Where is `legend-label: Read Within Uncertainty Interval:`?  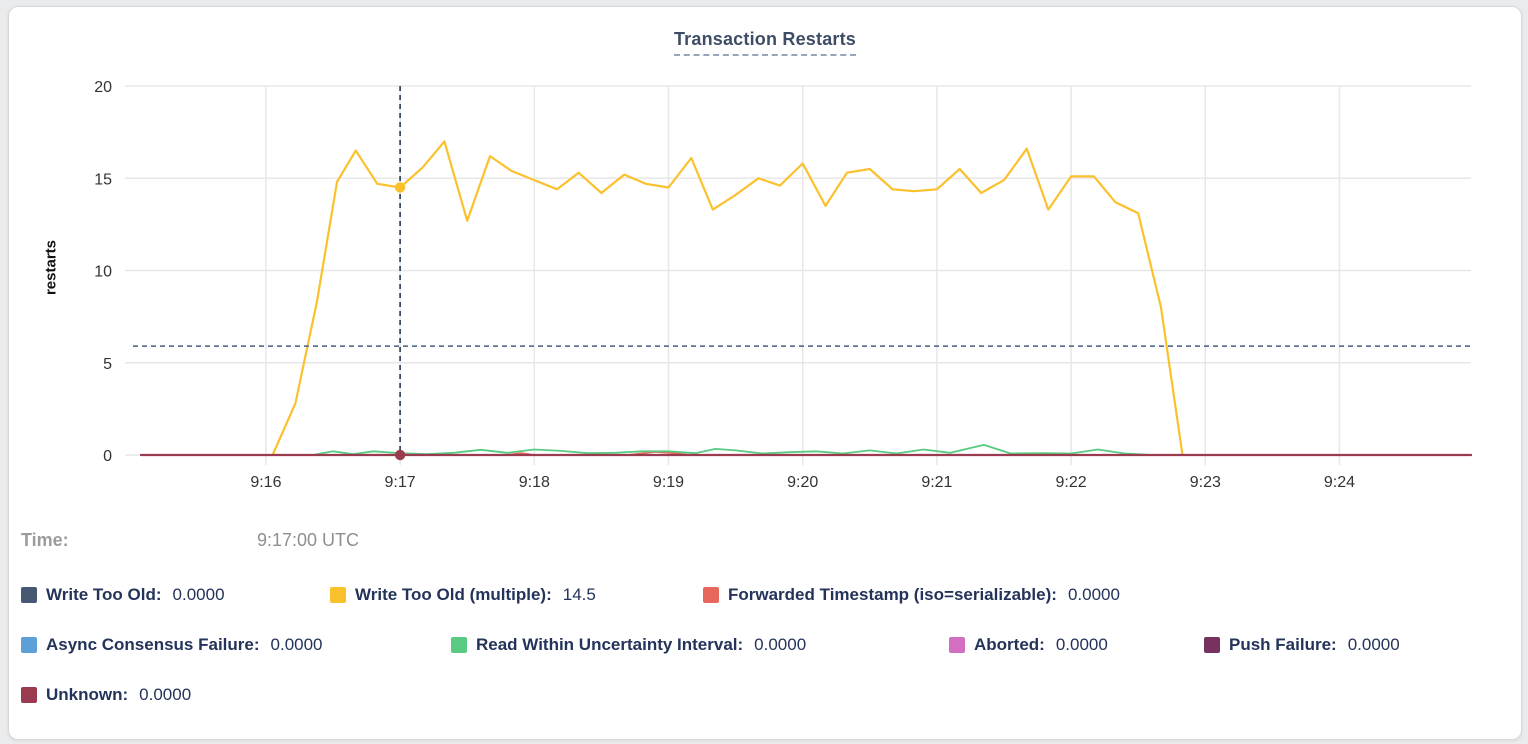
legend-label: Read Within Uncertainty Interval: is located at coordinates (610, 644).